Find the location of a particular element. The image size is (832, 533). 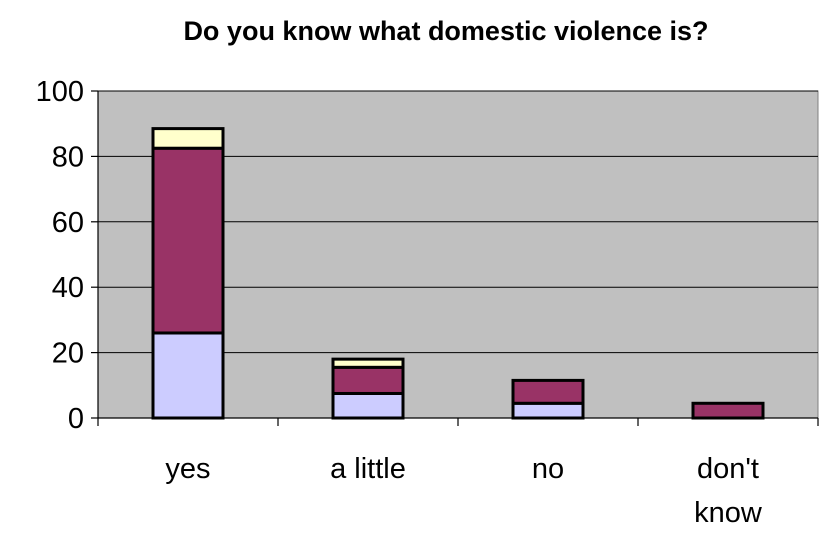

y-tick-label: 60 is located at coordinates (68, 223).